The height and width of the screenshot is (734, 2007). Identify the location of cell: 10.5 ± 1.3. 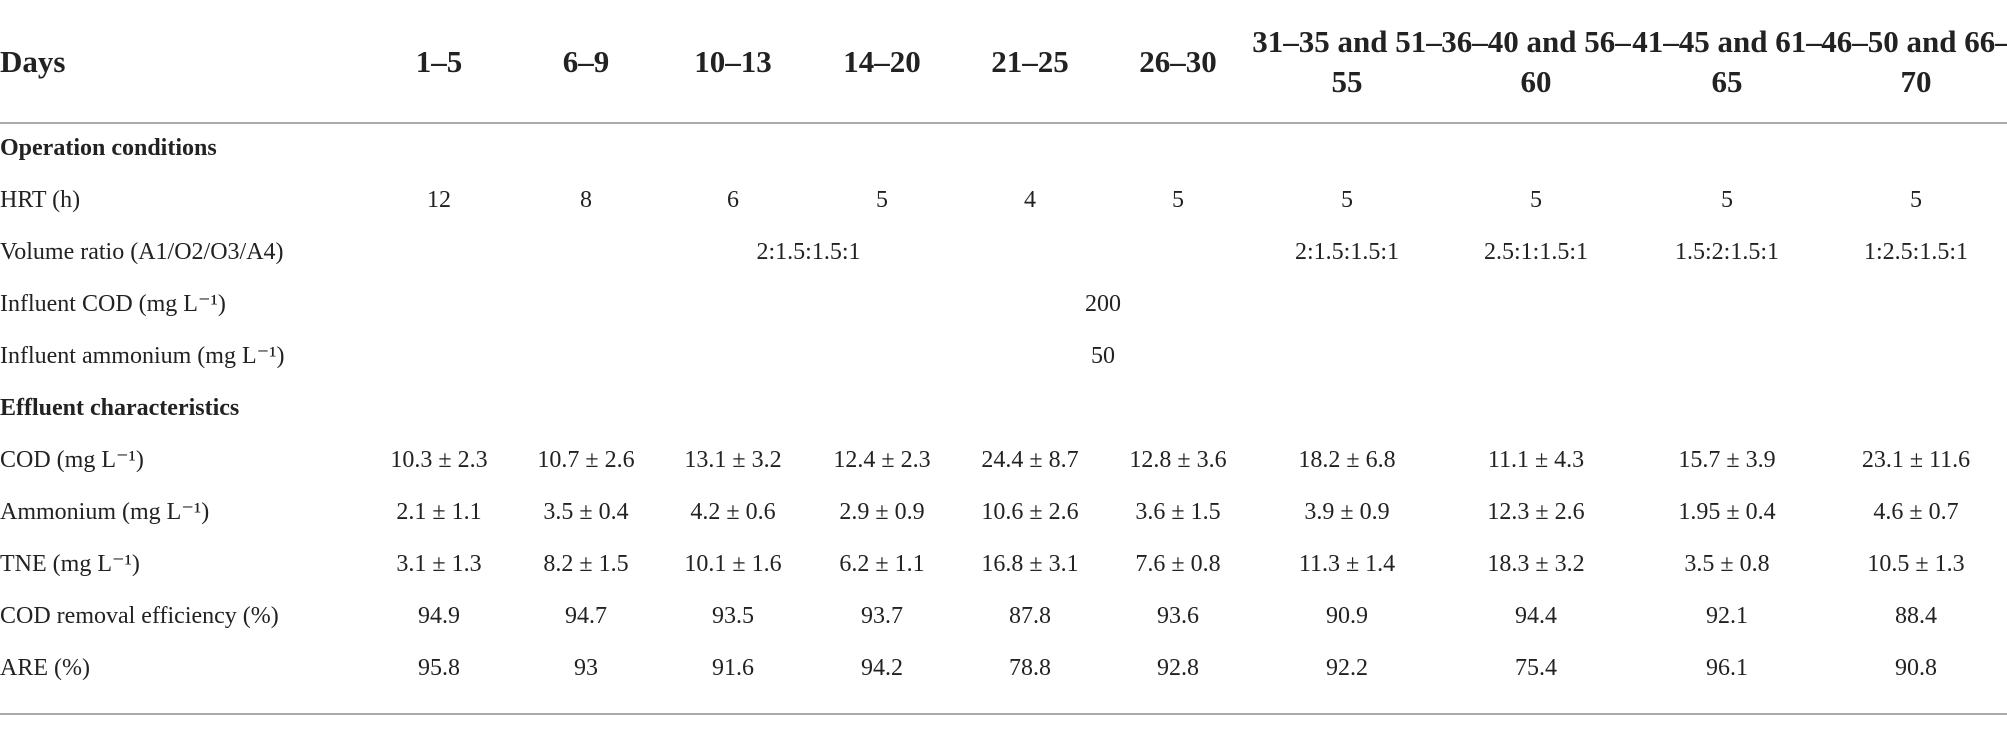
(1916, 564).